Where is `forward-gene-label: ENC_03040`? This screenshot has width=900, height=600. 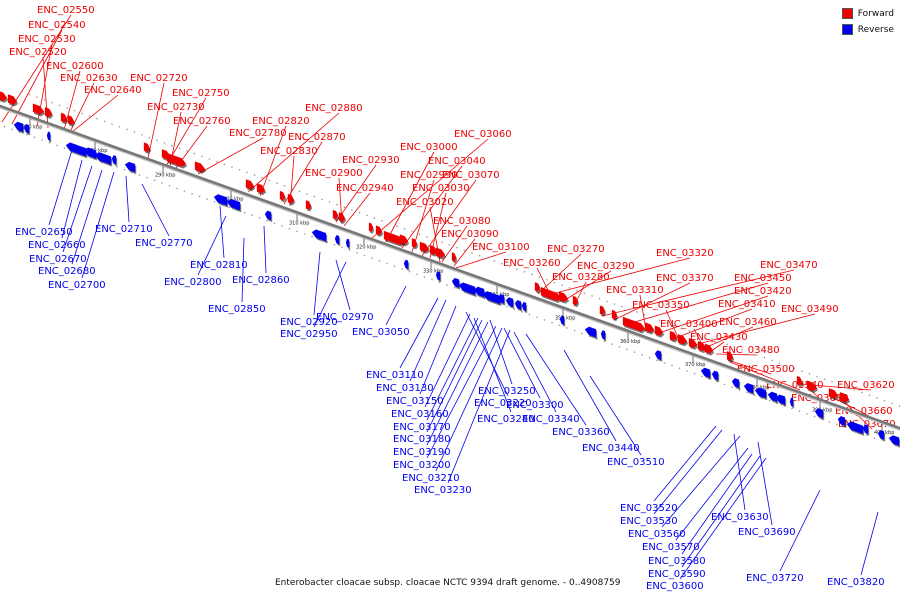 forward-gene-label: ENC_03040 is located at coordinates (457, 161).